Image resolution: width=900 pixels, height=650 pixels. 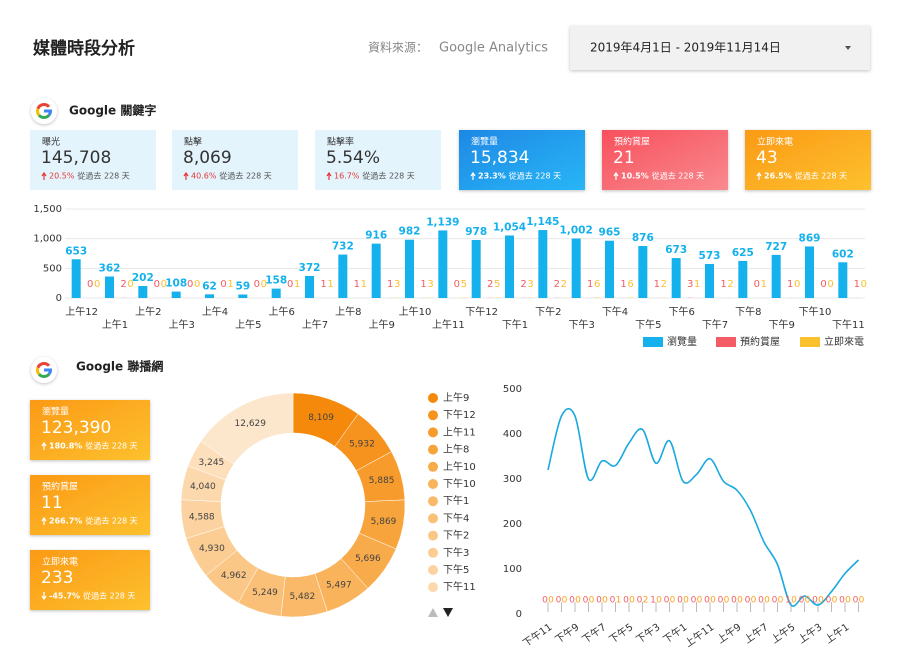 What do you see at coordinates (415, 311) in the screenshot?
I see `x-tick-label: 上午10` at bounding box center [415, 311].